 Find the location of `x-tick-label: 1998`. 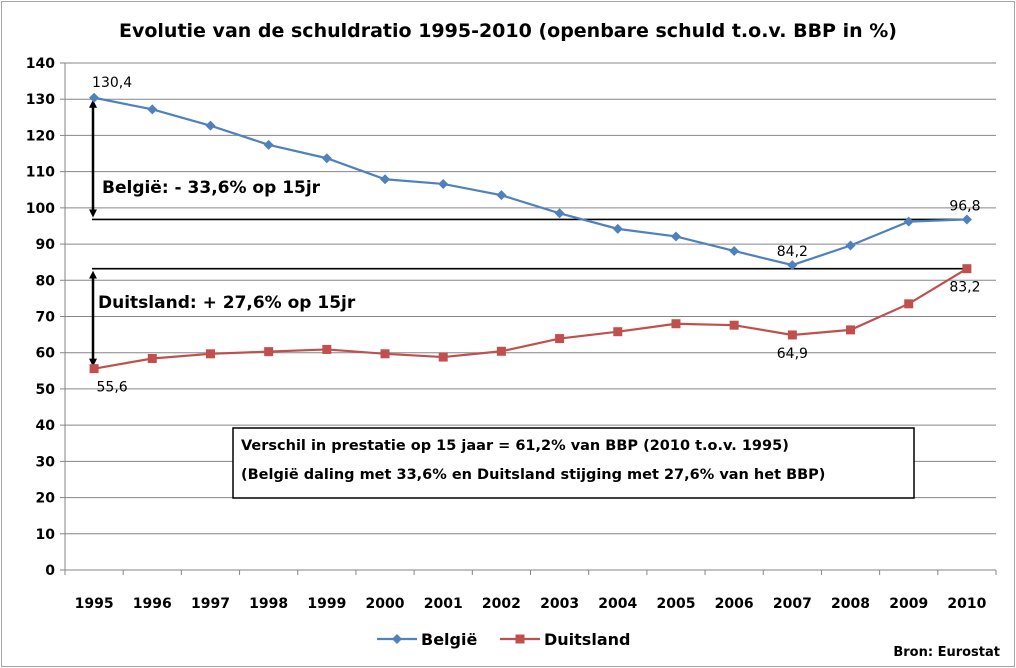

x-tick-label: 1998 is located at coordinates (268, 604).